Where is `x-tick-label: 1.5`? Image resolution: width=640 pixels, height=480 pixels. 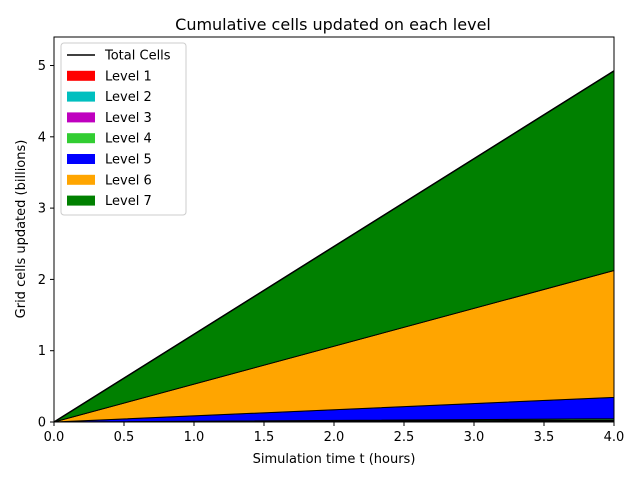 x-tick-label: 1.5 is located at coordinates (264, 437).